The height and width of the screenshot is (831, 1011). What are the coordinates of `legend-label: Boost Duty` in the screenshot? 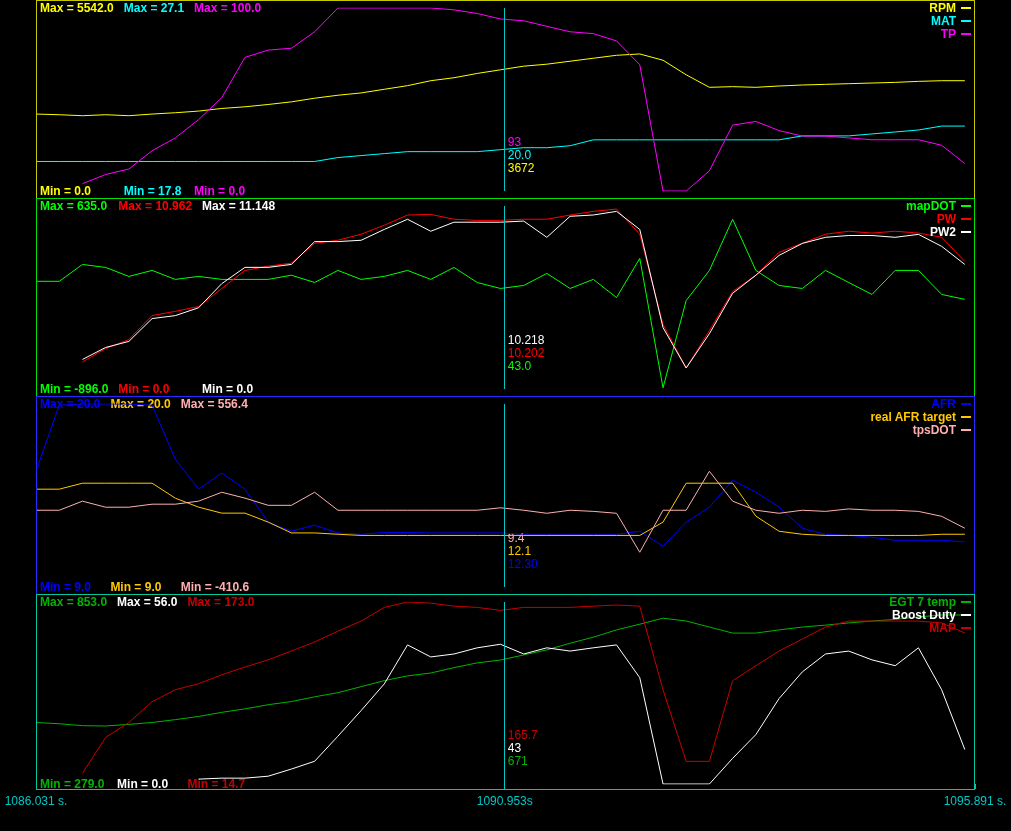 It's located at (924, 615).